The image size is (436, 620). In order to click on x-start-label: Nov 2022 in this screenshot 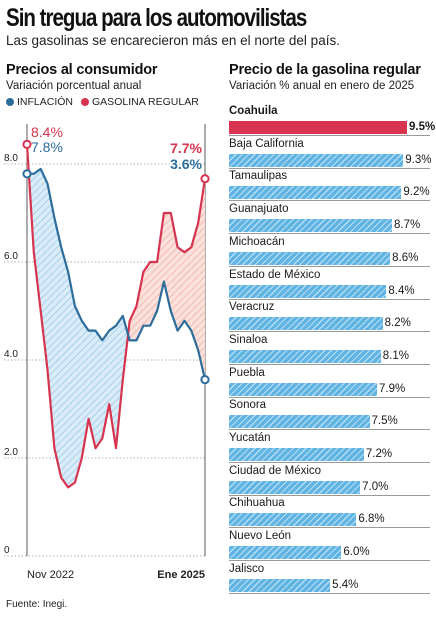, I will do `click(50, 575)`.